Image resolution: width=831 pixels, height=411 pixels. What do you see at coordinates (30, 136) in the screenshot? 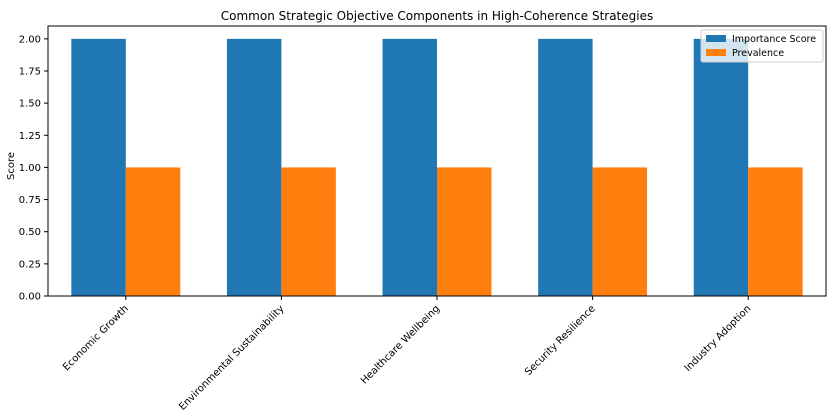
I see `y-tick-label: 1.25` at bounding box center [30, 136].